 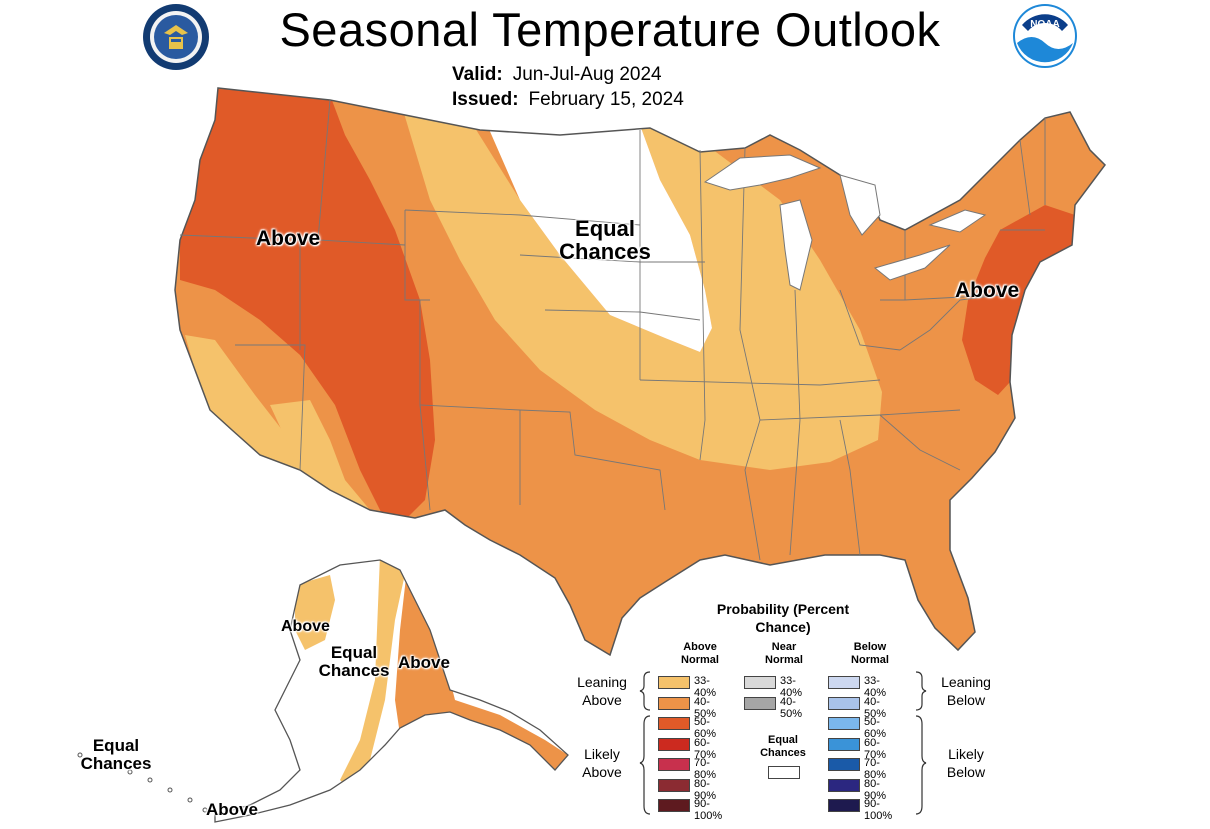 What do you see at coordinates (705, 707) in the screenshot?
I see `legend-above-swatch-label: 40-50%` at bounding box center [705, 707].